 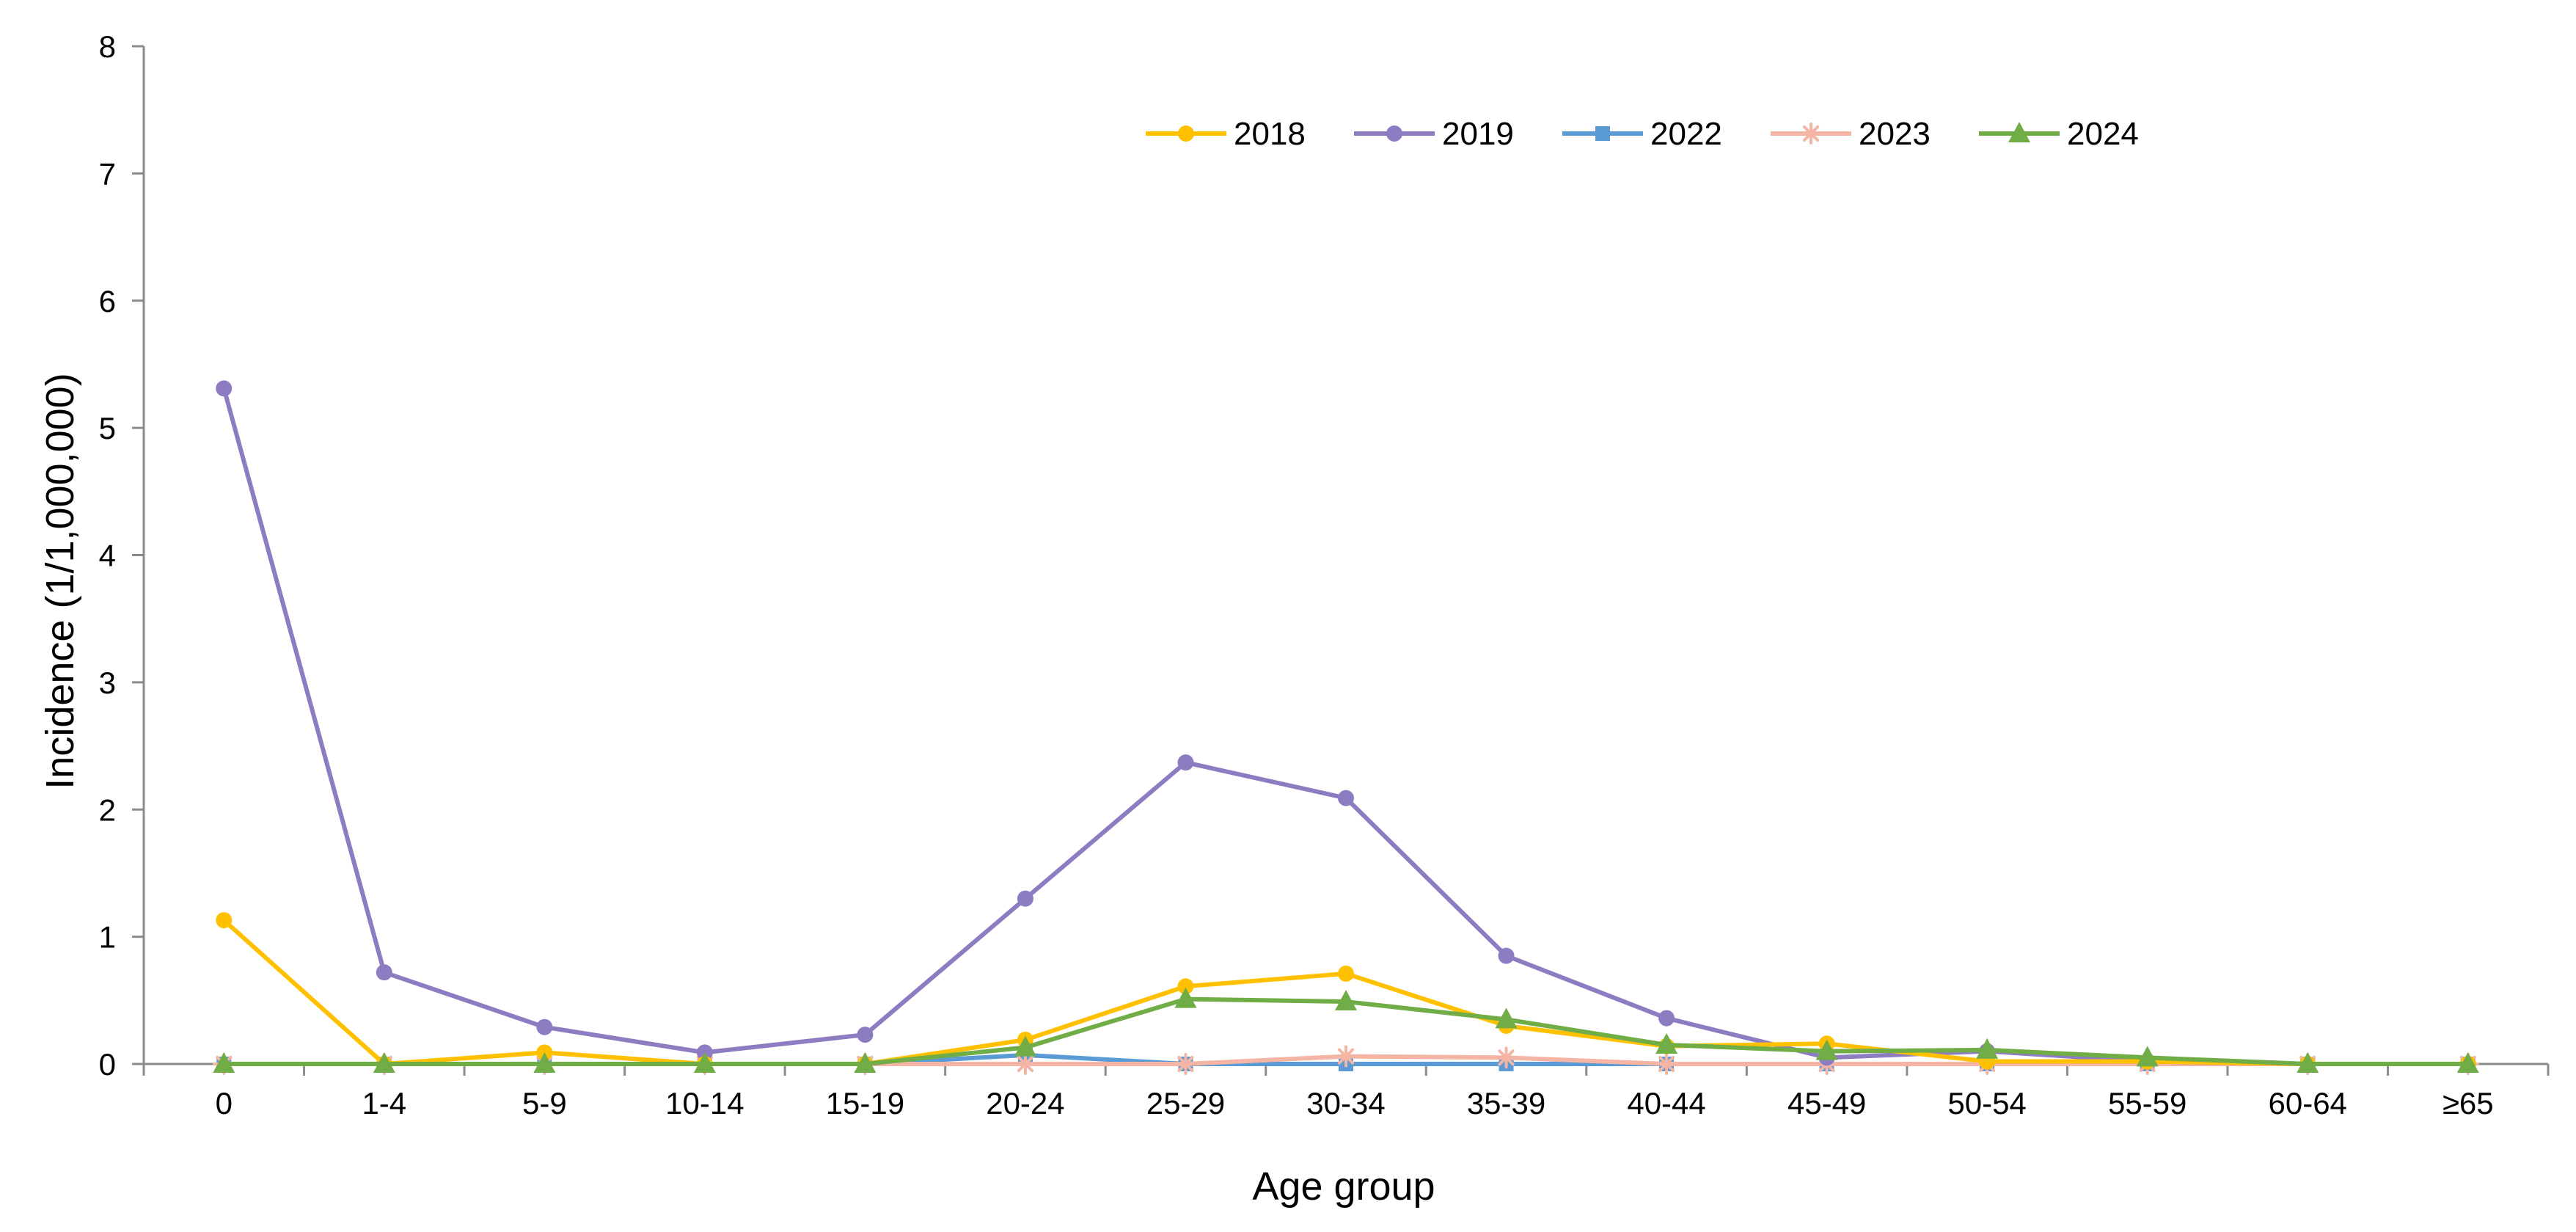 I want to click on y-tick-label: 3, so click(x=107, y=683).